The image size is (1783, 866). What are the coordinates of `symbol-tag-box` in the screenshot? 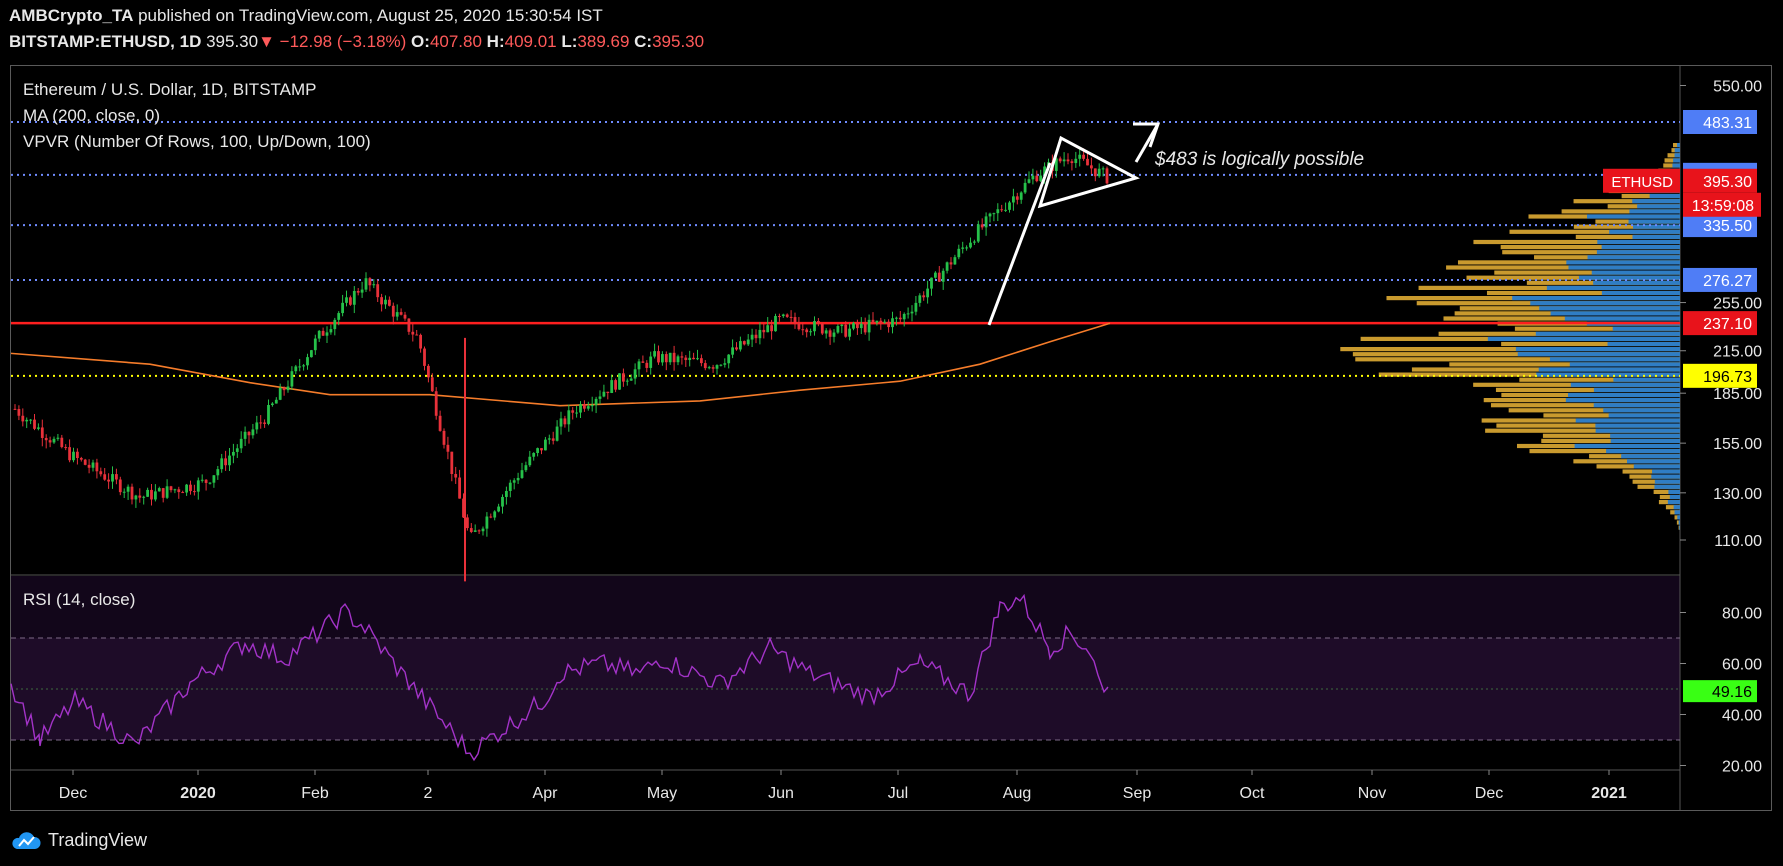 It's located at (1641, 180).